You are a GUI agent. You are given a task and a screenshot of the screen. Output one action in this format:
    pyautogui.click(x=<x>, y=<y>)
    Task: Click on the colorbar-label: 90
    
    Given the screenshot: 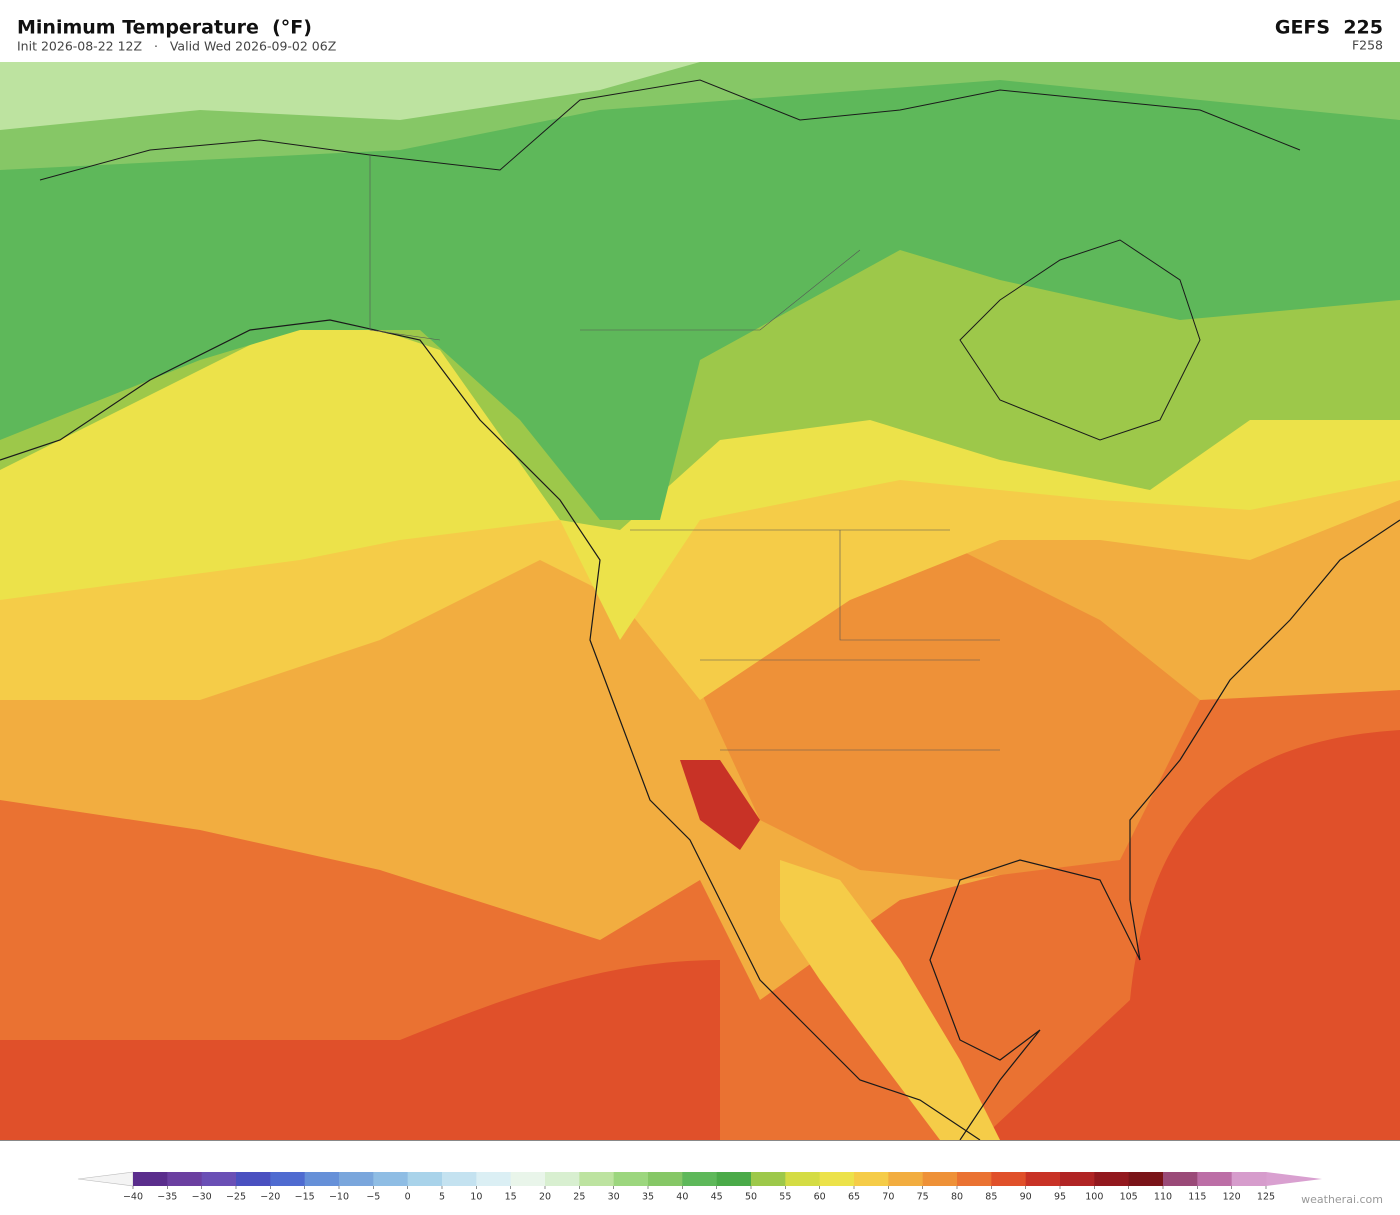 What is the action you would take?
    pyautogui.click(x=1026, y=1197)
    